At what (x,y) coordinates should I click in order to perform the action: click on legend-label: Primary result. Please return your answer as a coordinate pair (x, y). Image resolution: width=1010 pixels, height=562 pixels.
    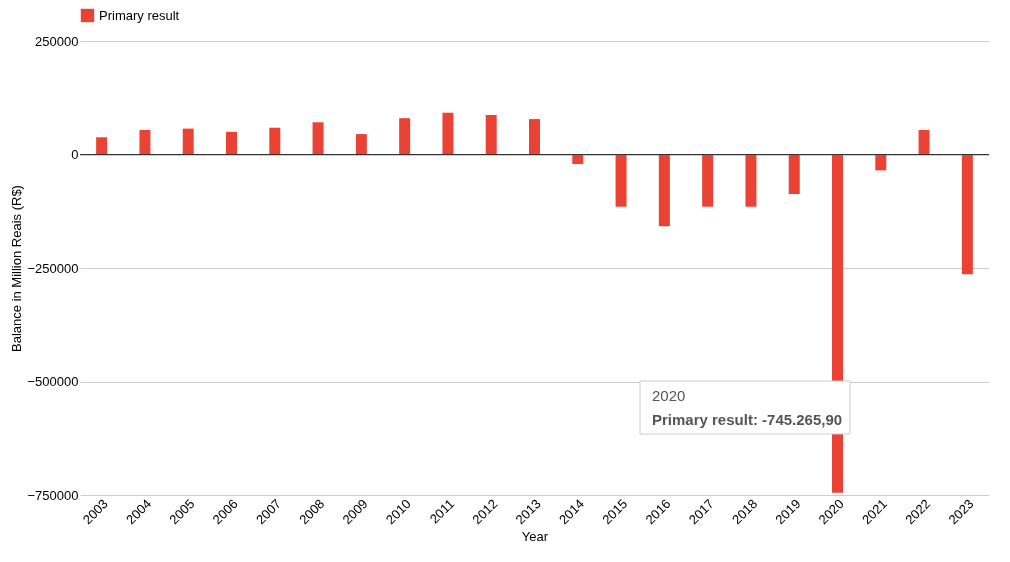
    Looking at the image, I should click on (139, 15).